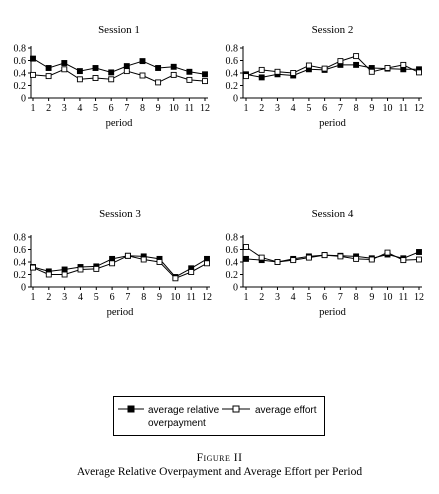 This screenshot has width=439, height=494. Describe the element at coordinates (64, 297) in the screenshot. I see `x-tick-label: 3` at that location.